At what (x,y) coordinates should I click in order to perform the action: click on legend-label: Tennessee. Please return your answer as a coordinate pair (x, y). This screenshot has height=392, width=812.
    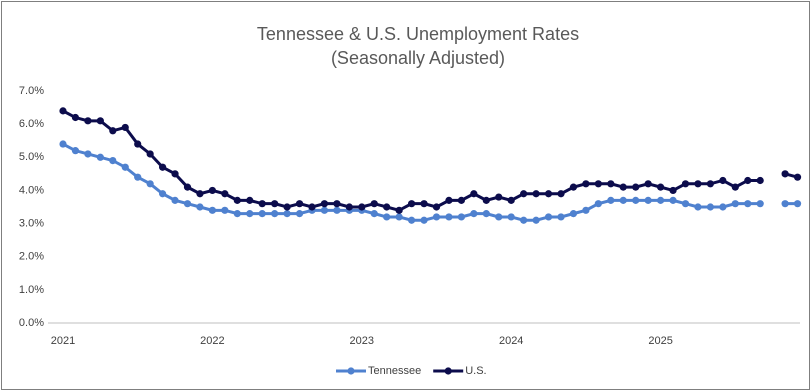
    Looking at the image, I should click on (394, 371).